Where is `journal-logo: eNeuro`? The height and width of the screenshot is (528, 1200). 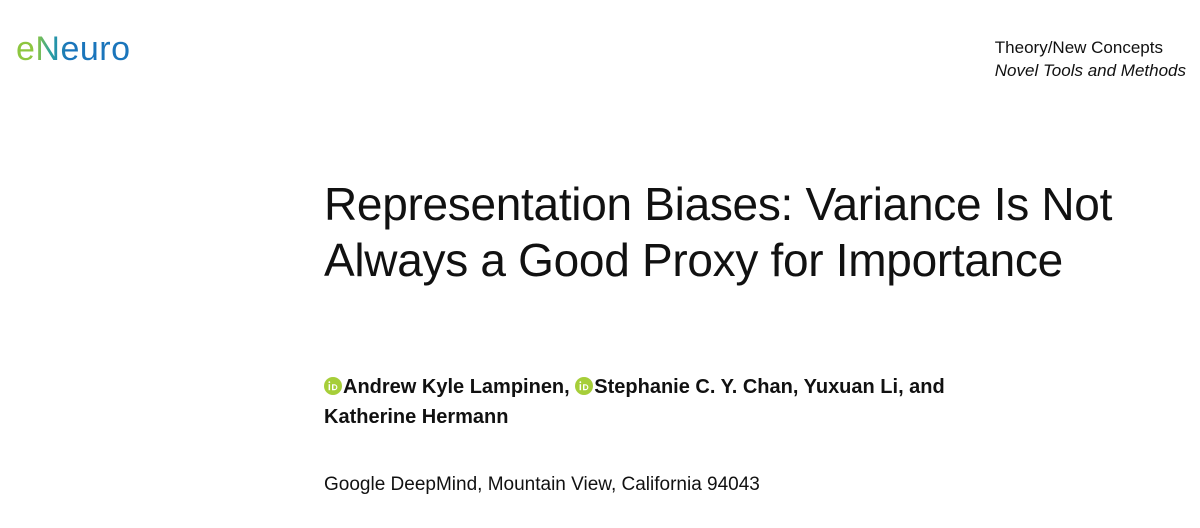 journal-logo: eNeuro is located at coordinates (73, 49).